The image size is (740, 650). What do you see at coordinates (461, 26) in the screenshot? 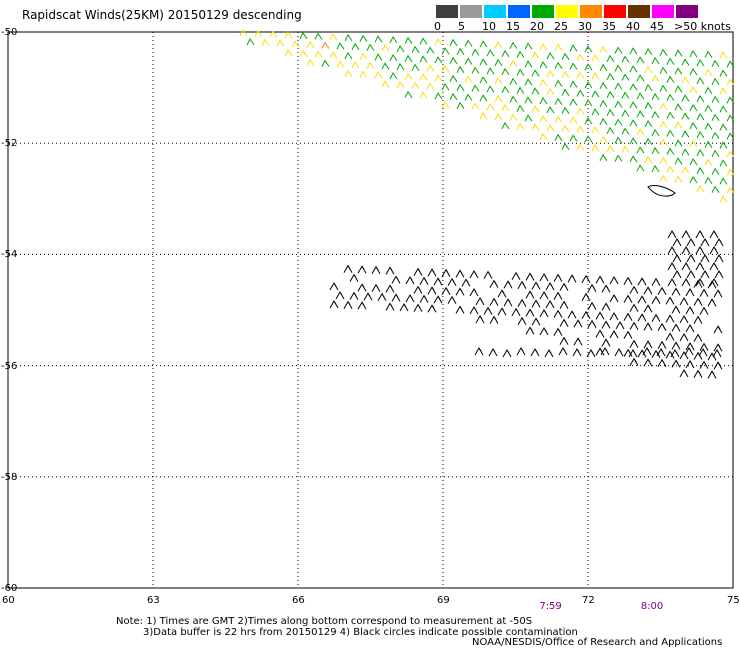
I see `legend-label: 5` at bounding box center [461, 26].